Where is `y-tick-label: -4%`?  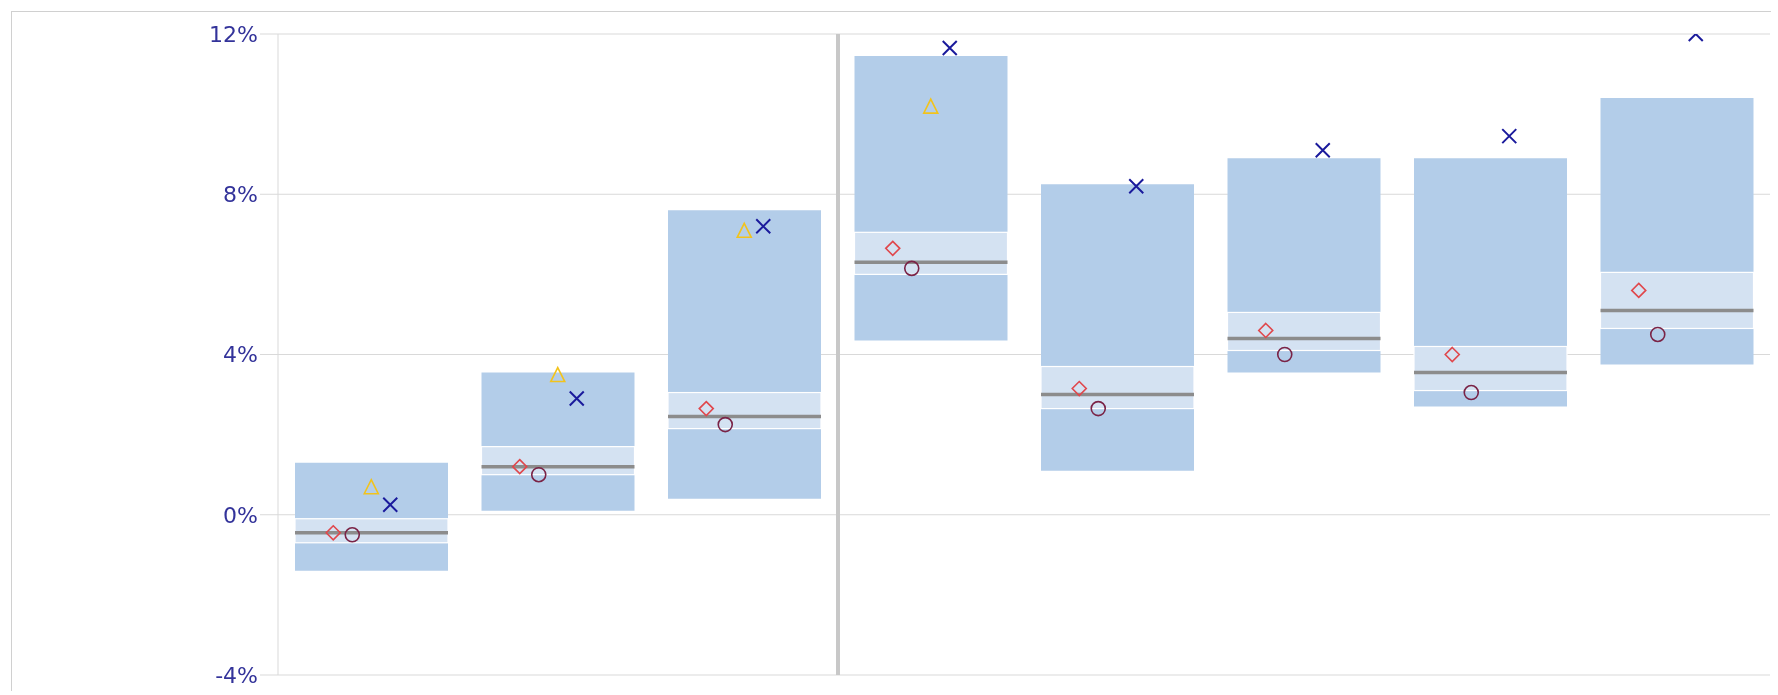
y-tick-label: -4% is located at coordinates (236, 675).